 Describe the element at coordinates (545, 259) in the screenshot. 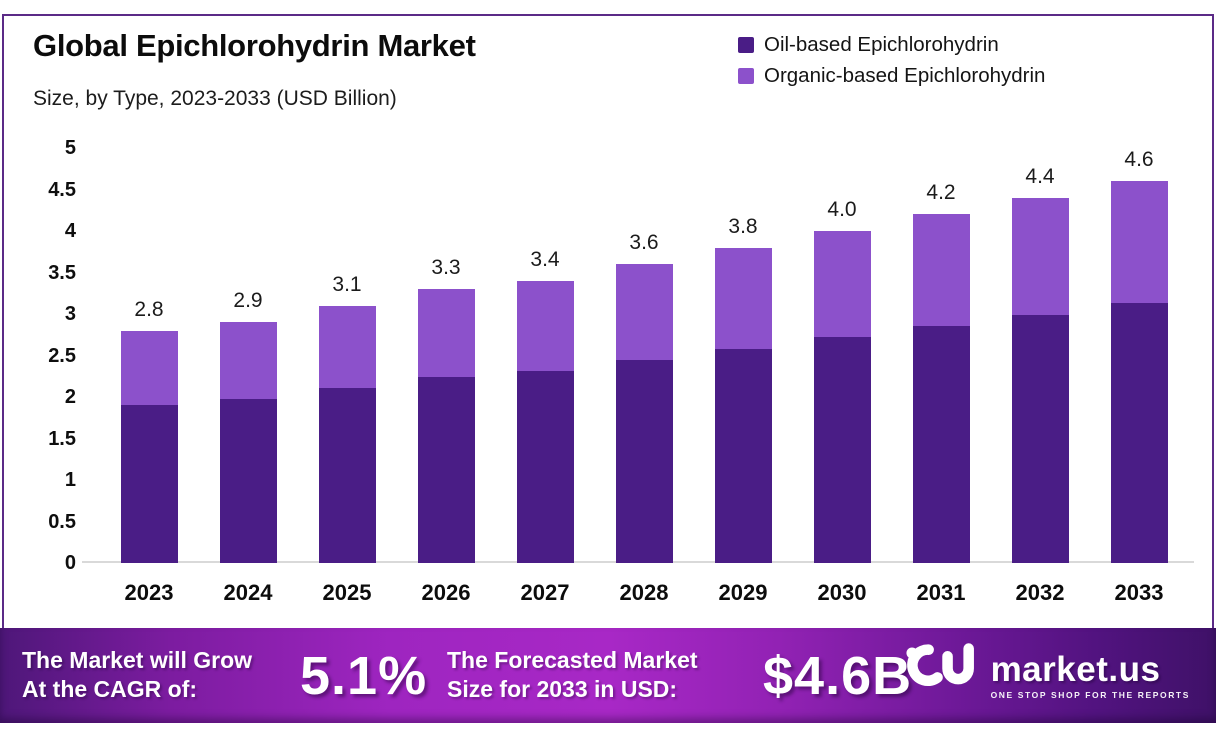

I see `bar-total-label: 3.4` at that location.